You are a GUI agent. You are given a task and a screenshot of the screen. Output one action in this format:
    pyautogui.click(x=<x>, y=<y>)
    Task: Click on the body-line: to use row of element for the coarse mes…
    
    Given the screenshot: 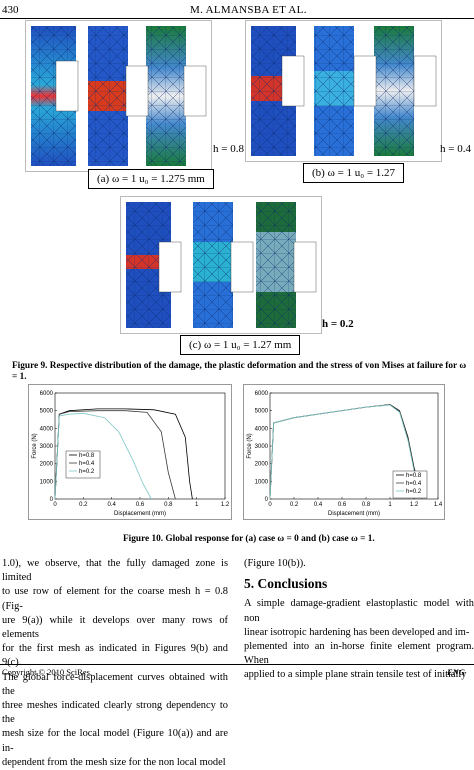 What is the action you would take?
    pyautogui.click(x=115, y=599)
    